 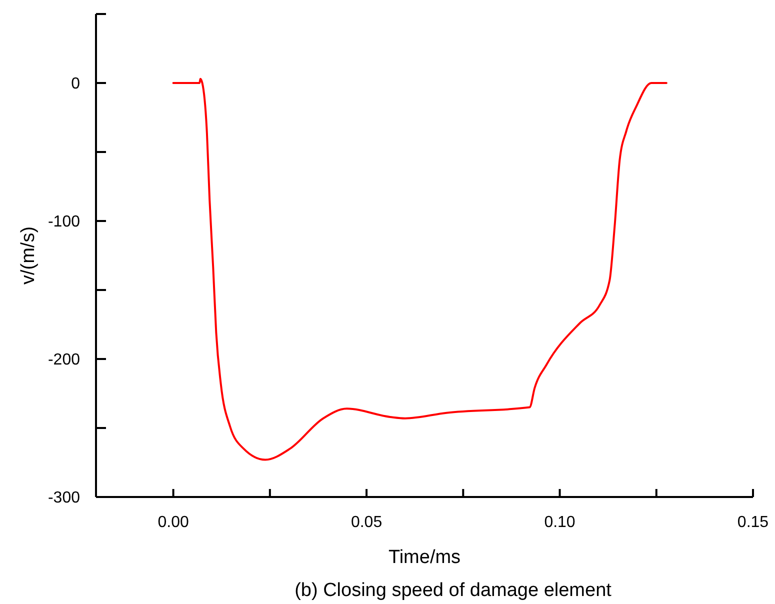 What do you see at coordinates (64, 360) in the screenshot?
I see `y-tick-label: -200` at bounding box center [64, 360].